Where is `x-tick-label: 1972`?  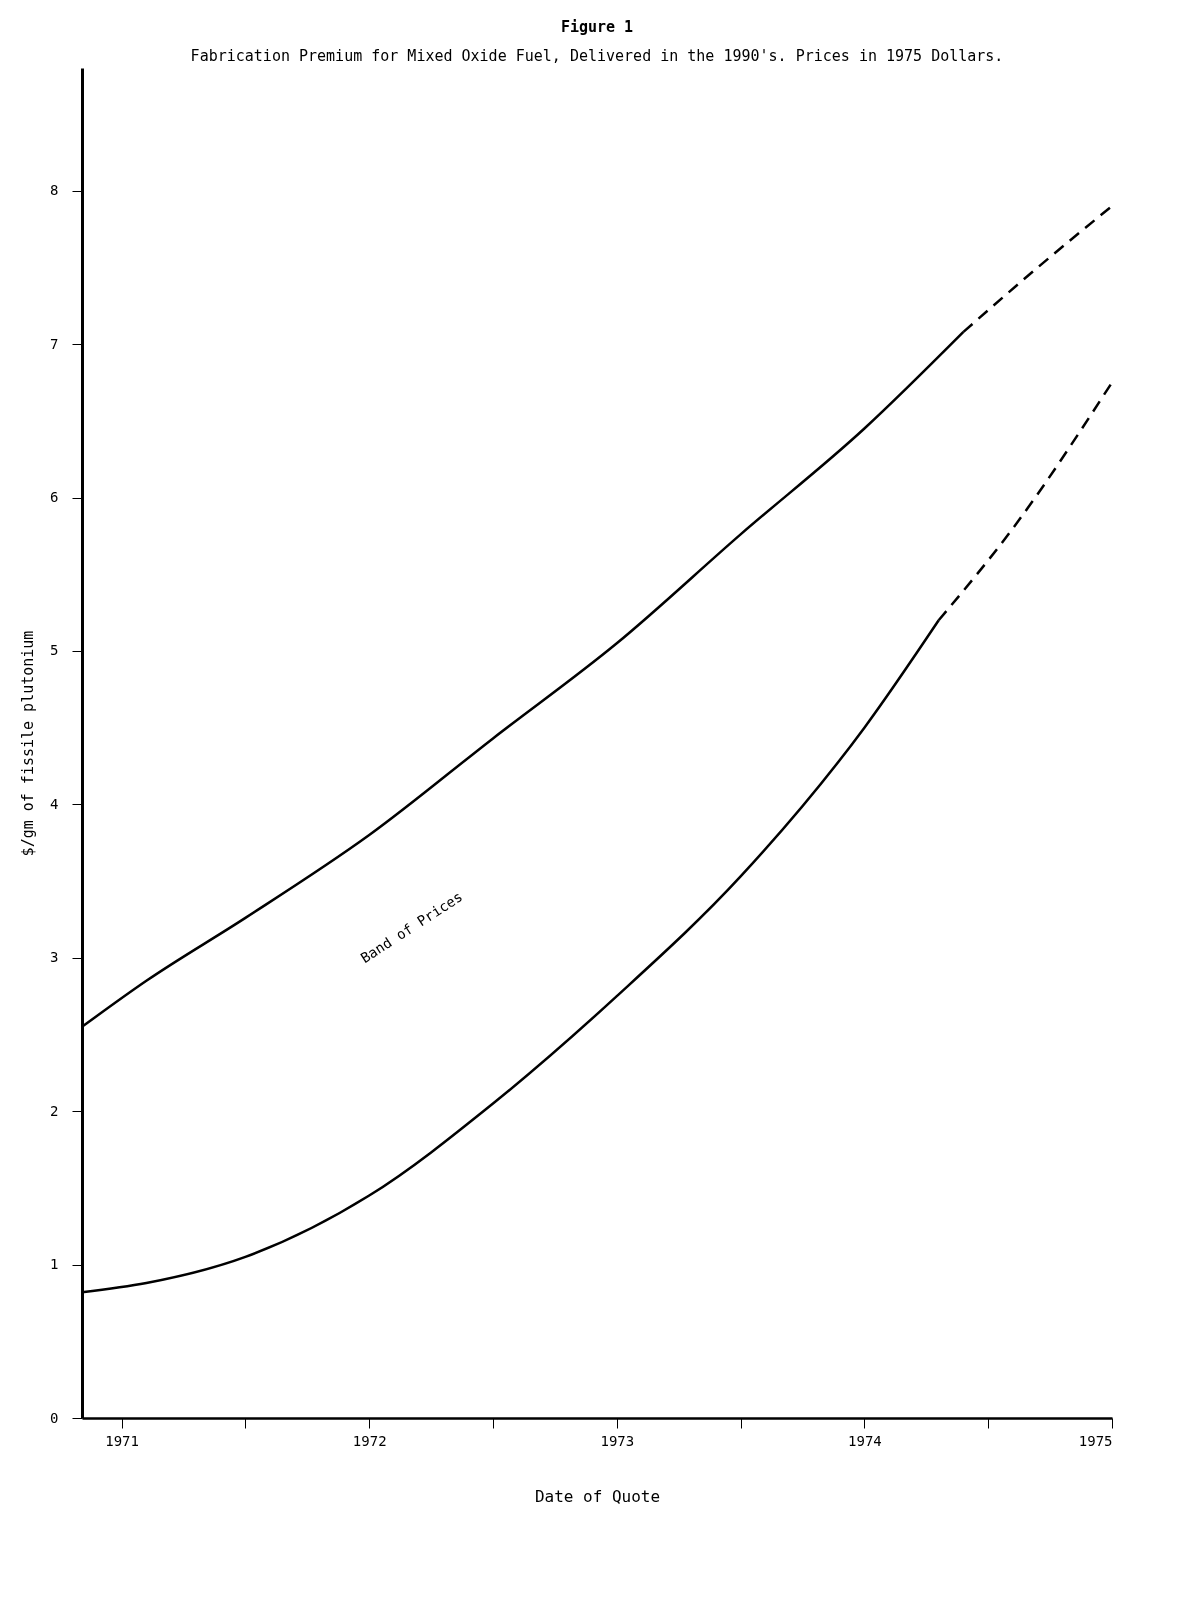 x-tick-label: 1972 is located at coordinates (369, 1440).